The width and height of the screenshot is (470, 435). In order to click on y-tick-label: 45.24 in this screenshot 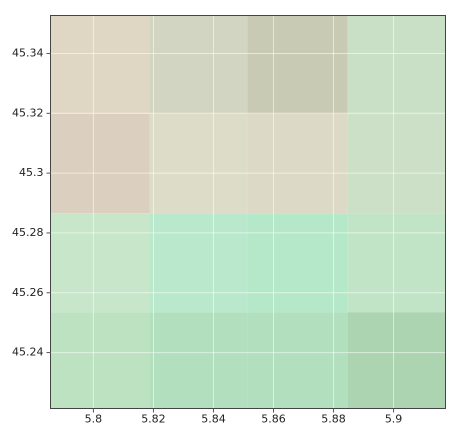, I will do `click(28, 352)`.